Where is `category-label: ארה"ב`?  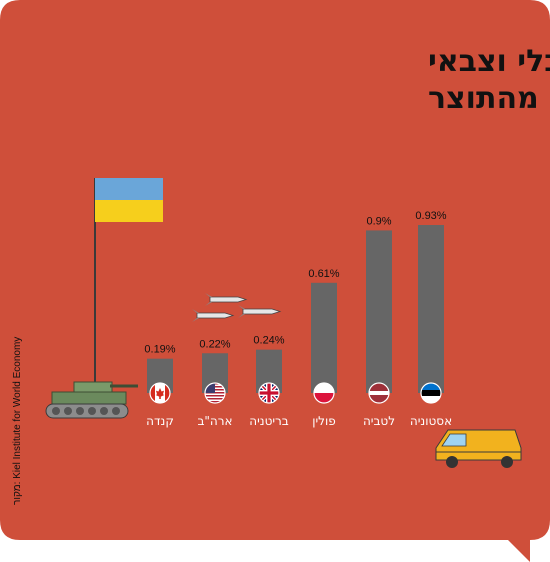
category-label: ארה"ב is located at coordinates (214, 421).